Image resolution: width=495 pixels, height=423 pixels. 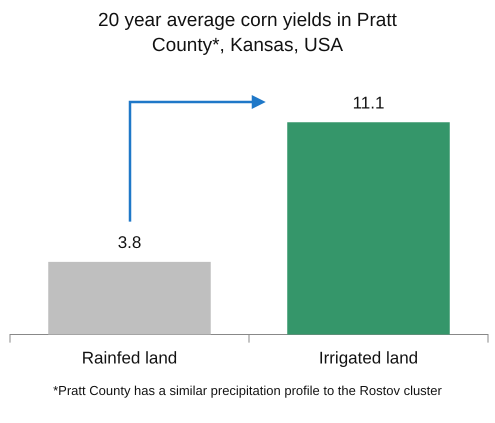 What do you see at coordinates (130, 358) in the screenshot?
I see `x-tick-label: Rainfed land` at bounding box center [130, 358].